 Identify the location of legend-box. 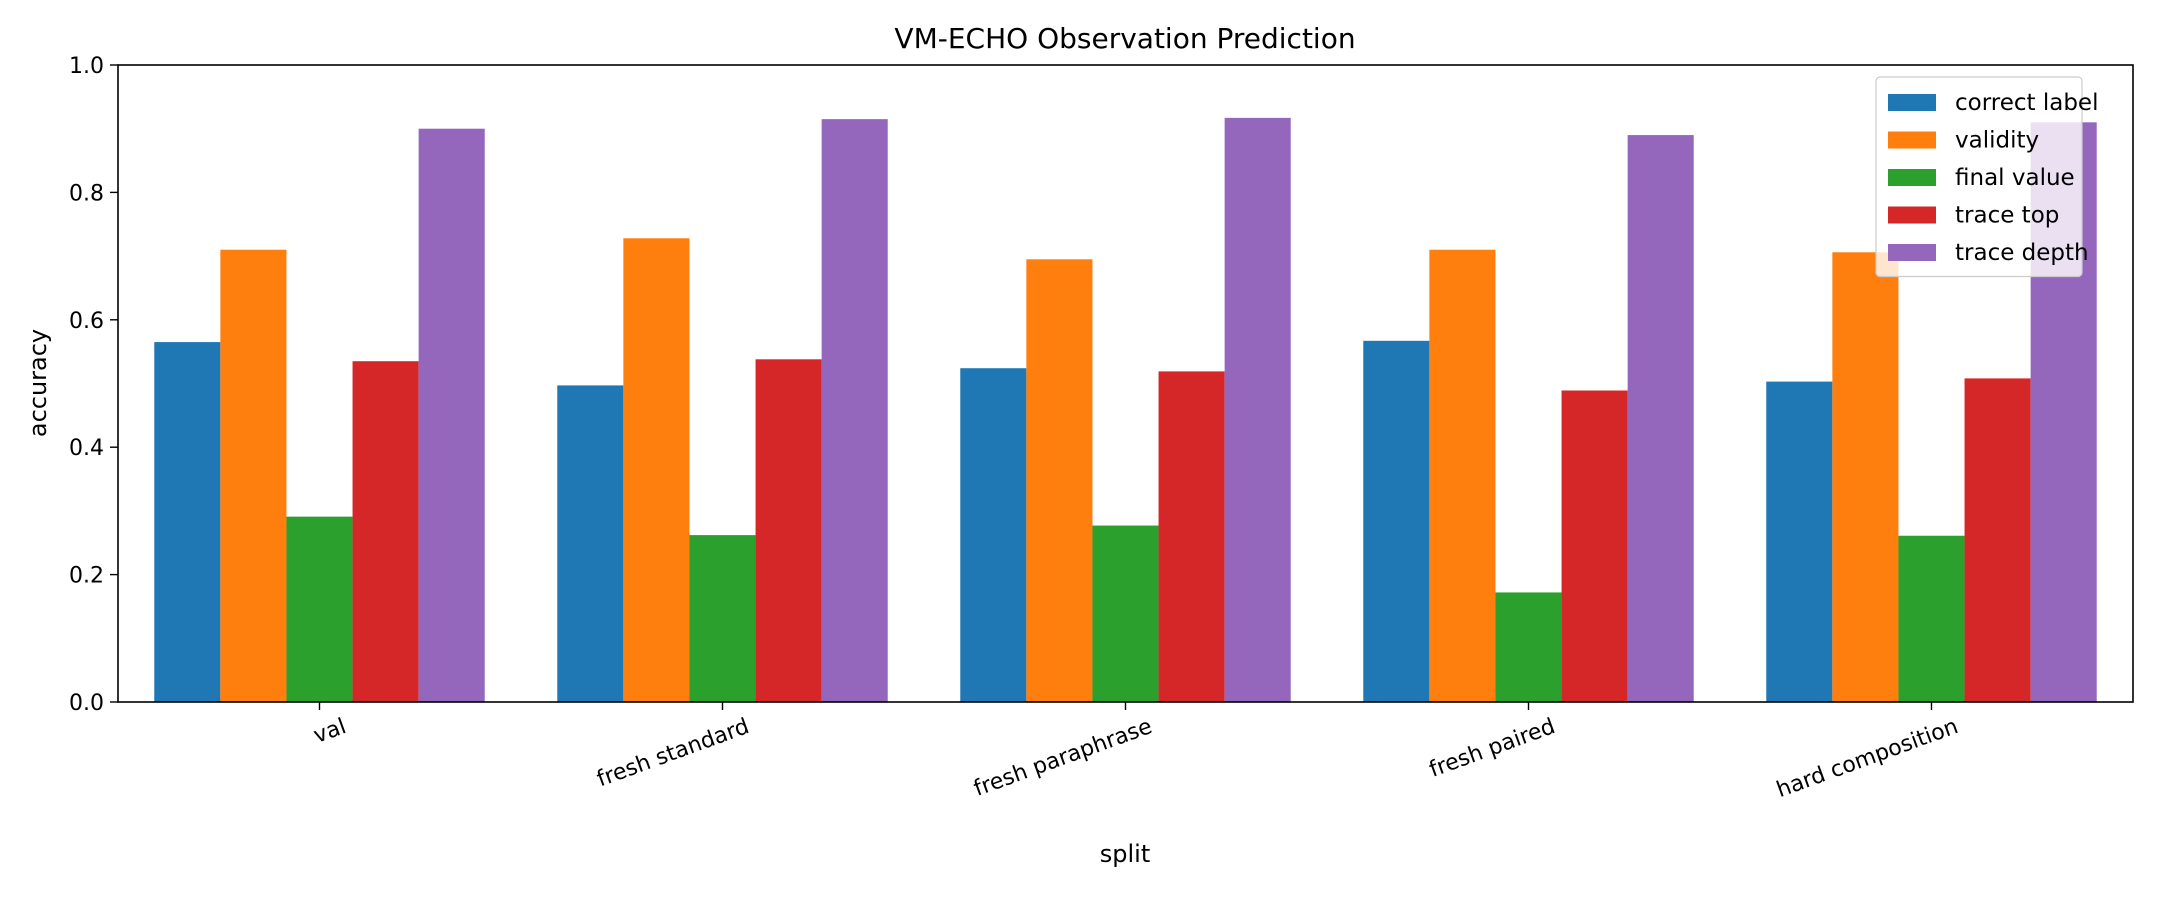
(1979, 177).